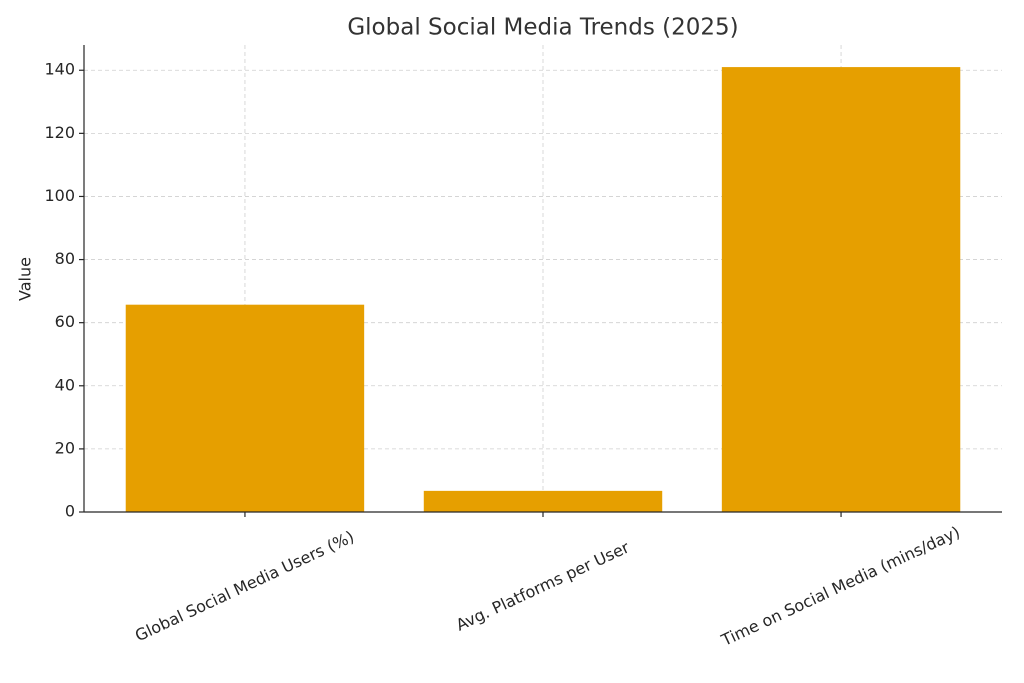 This screenshot has width=1024, height=683. What do you see at coordinates (244, 586) in the screenshot?
I see `x-tick-label: Global Social Media Users (%)` at bounding box center [244, 586].